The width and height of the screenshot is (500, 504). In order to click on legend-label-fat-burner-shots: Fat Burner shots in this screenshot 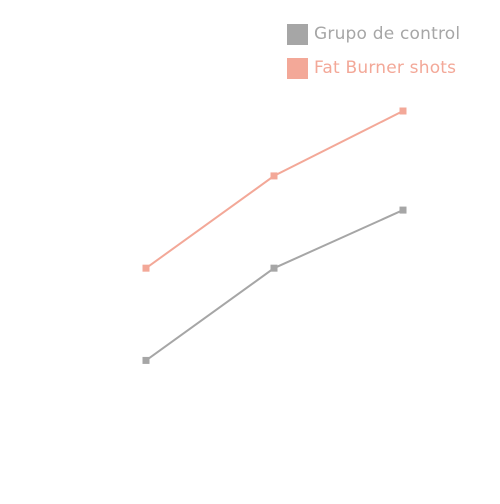, I will do `click(385, 68)`.